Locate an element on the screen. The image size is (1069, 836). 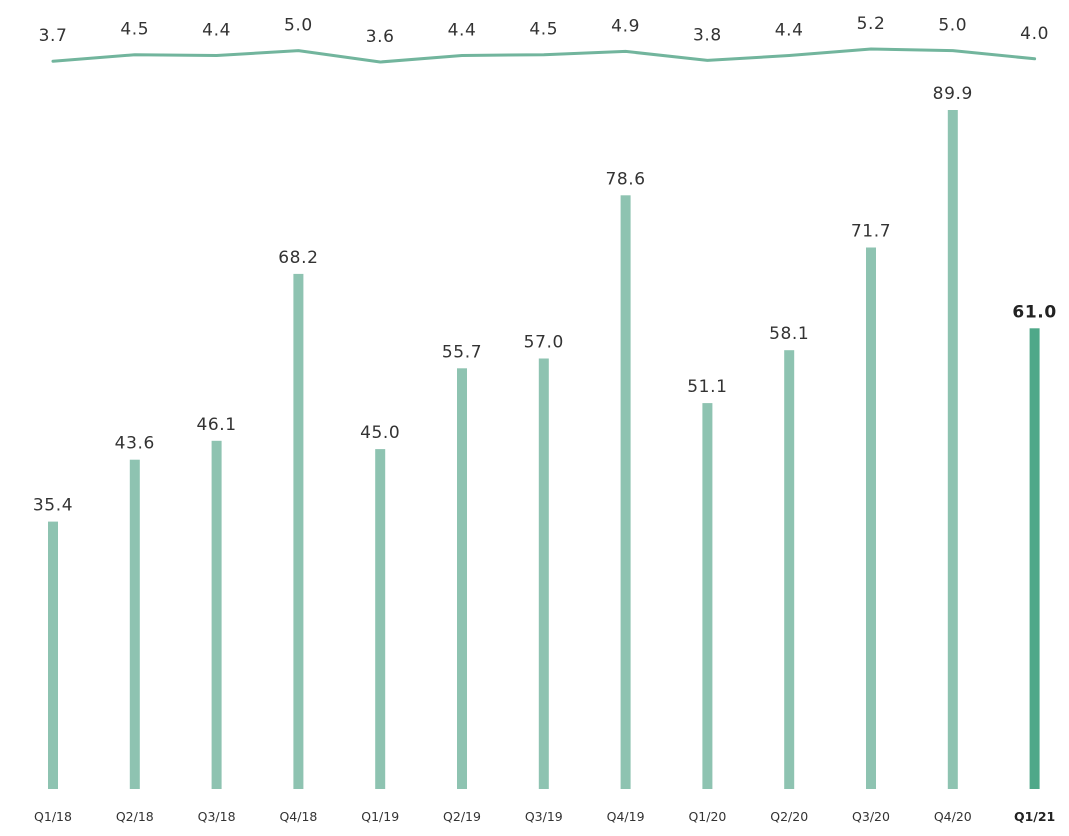
category-label: Q2/19 is located at coordinates (462, 816).